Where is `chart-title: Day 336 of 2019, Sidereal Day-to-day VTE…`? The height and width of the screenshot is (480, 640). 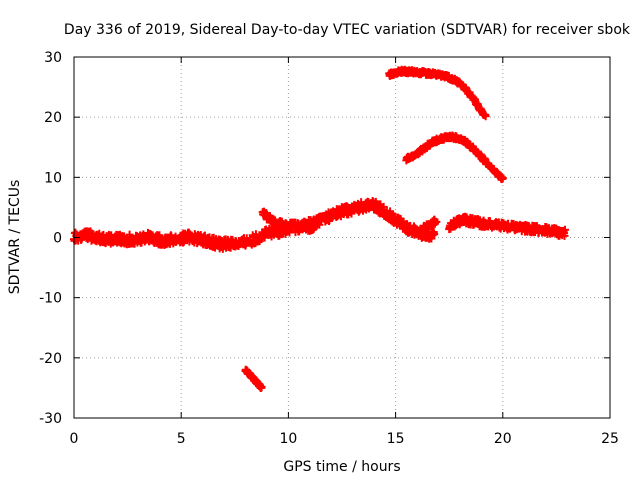
chart-title: Day 336 of 2019, Sidereal Day-to-day VTE… is located at coordinates (347, 30).